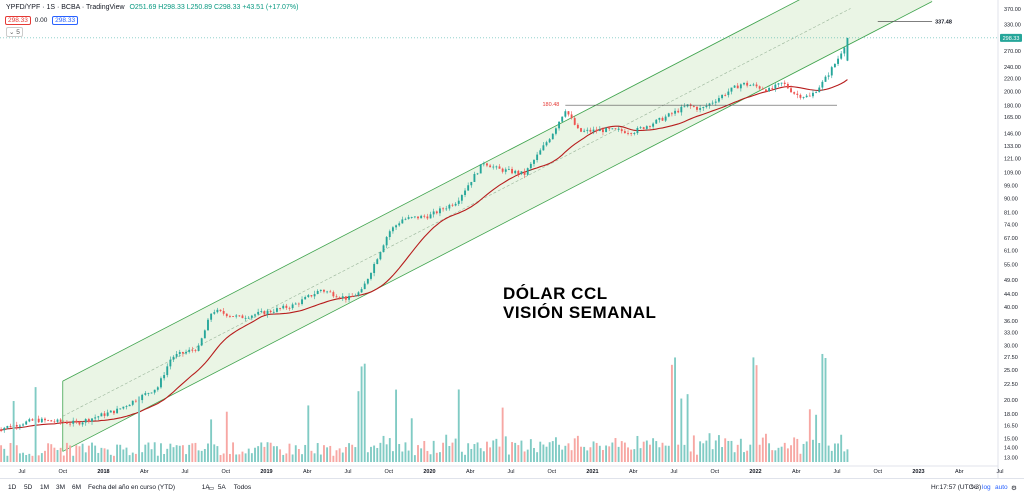 This screenshot has height=501, width=1024. Describe the element at coordinates (14, 32) in the screenshot. I see `indicators-toggle: ⌄ 5` at that location.